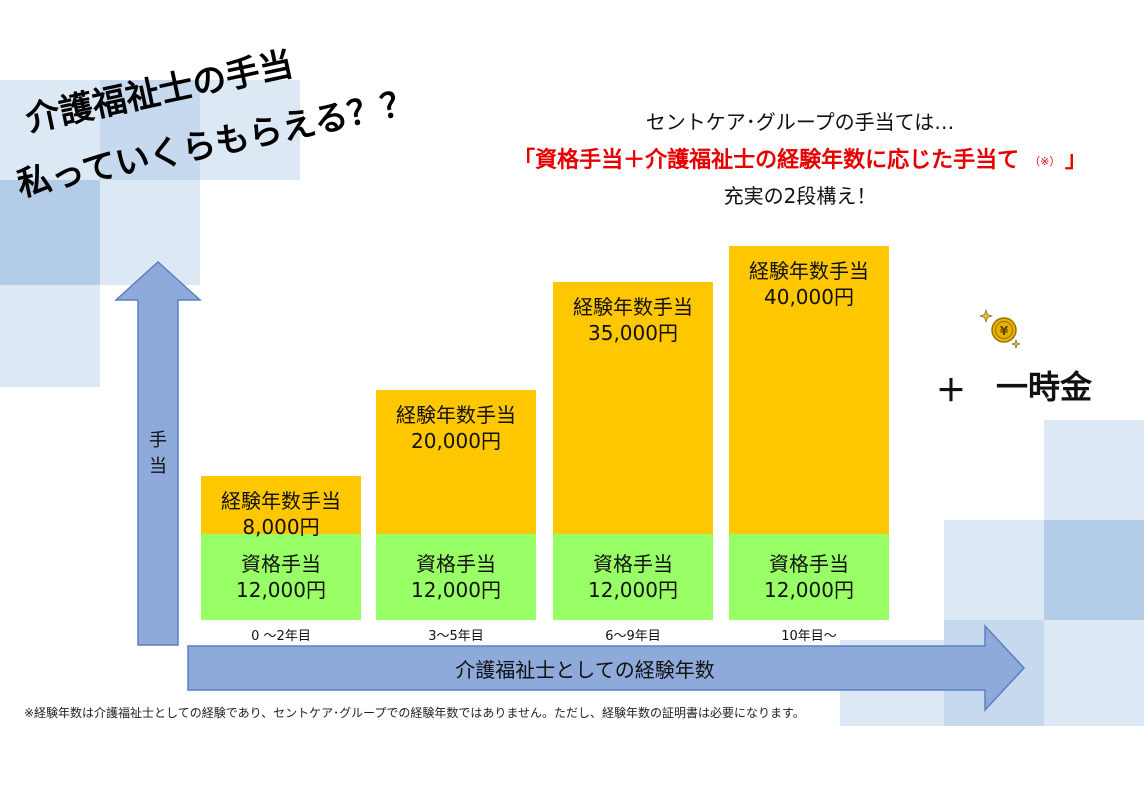 The image size is (1144, 806). I want to click on intro-line2: 「資格手当＋介護福祉士の経験年数に応じた手当て （※） 」, so click(800, 158).